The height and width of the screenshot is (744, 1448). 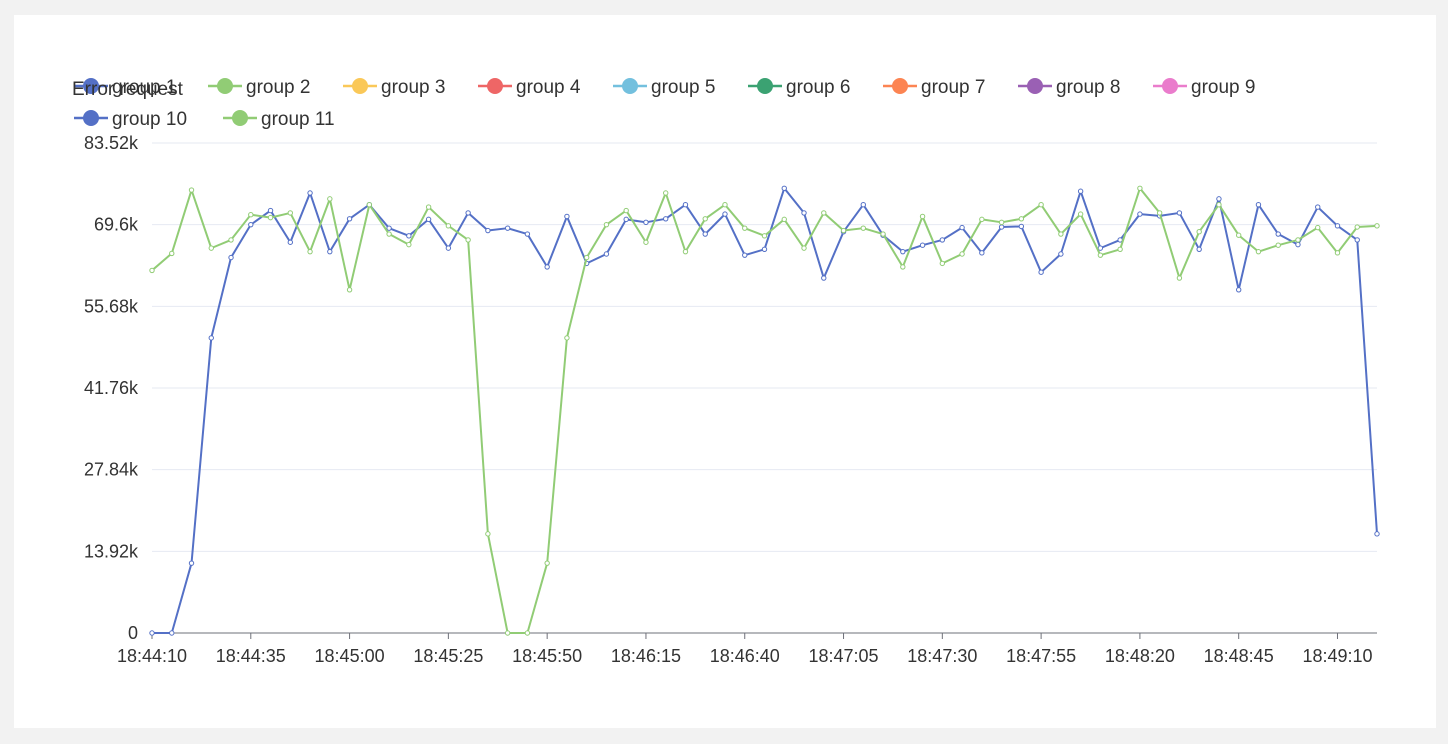 I want to click on legend-label: group 4, so click(x=548, y=87).